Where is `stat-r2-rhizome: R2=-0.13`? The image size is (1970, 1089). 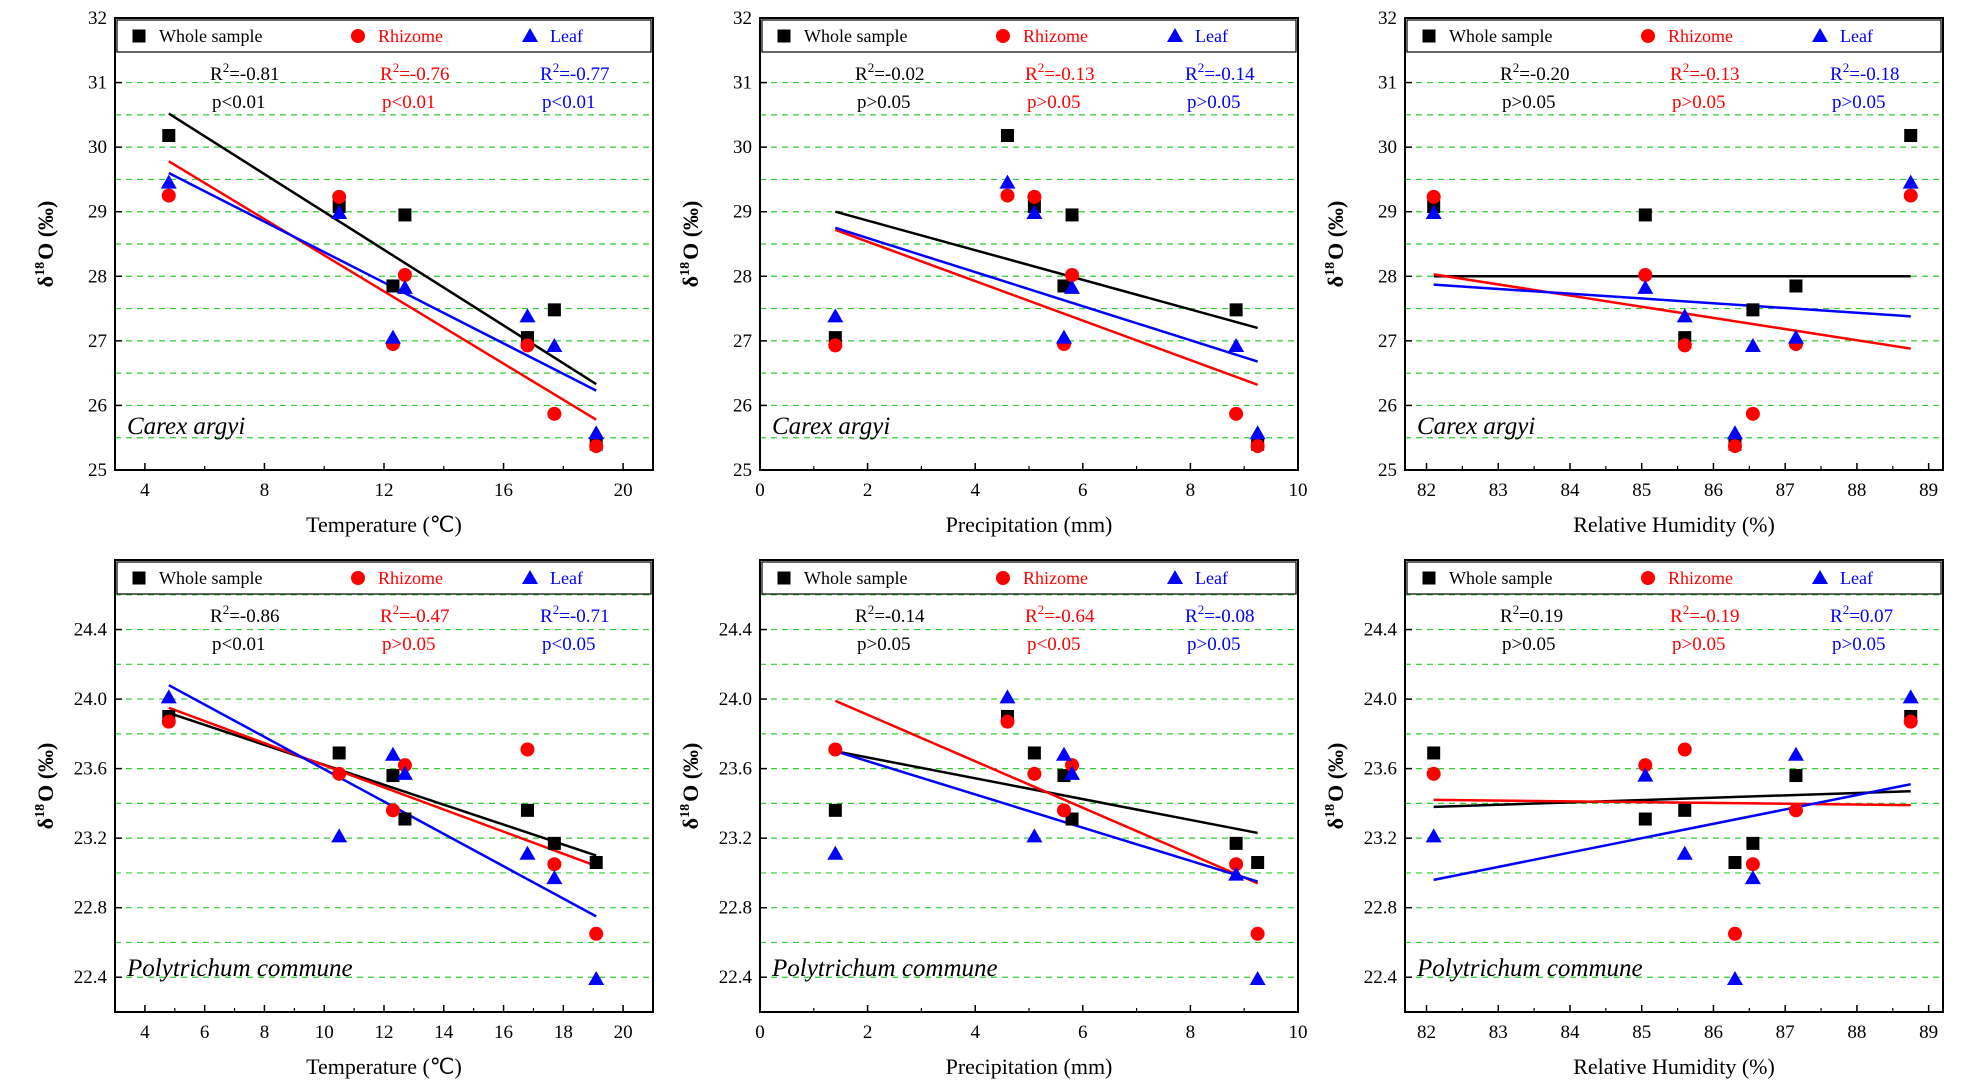
stat-r2-rhizome: R2=-0.13 is located at coordinates (1059, 72).